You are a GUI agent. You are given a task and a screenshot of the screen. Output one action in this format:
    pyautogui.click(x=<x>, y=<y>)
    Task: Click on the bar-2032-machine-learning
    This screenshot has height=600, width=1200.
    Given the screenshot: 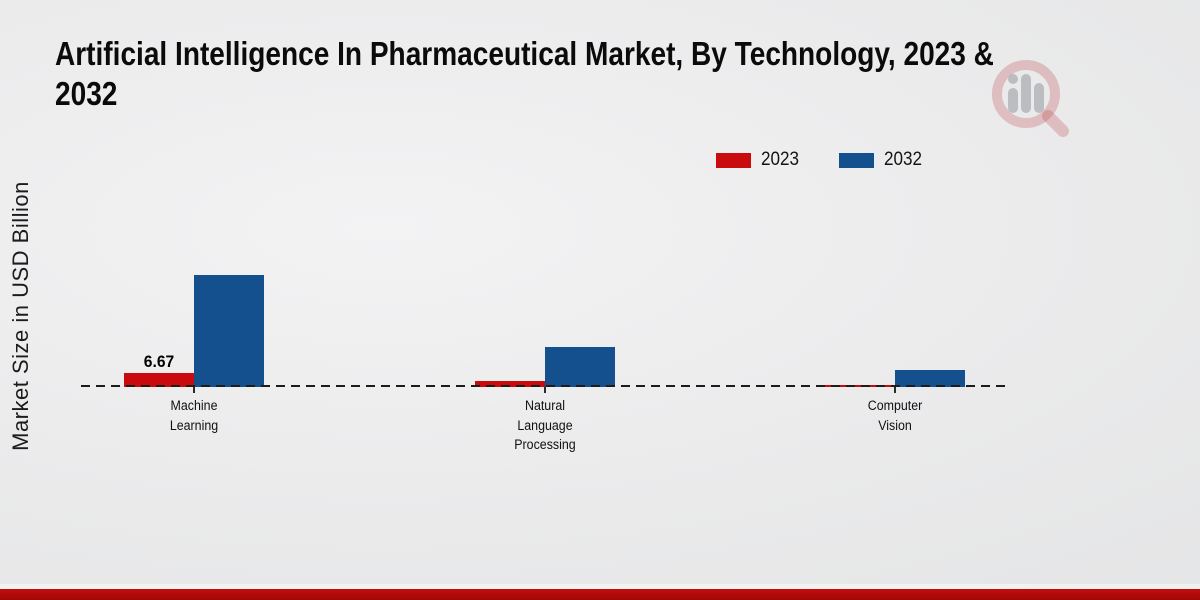 What is the action you would take?
    pyautogui.click(x=229, y=331)
    